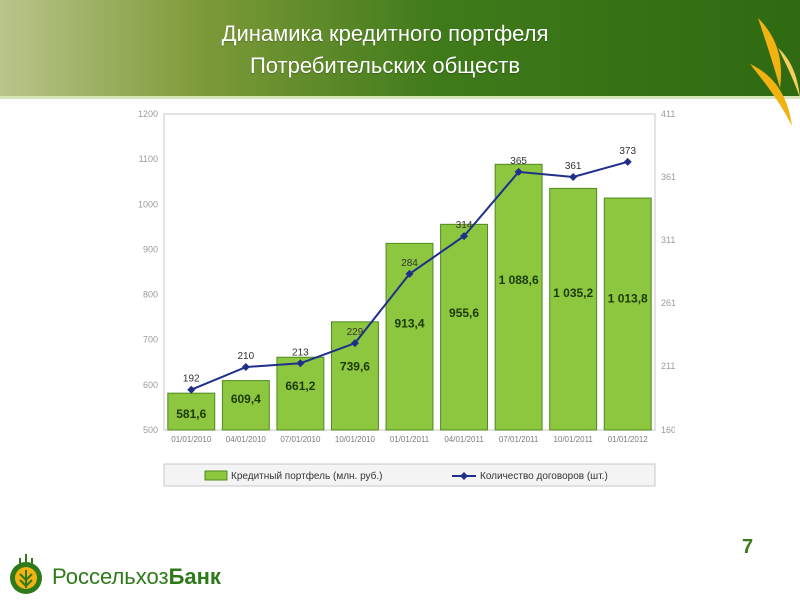 This screenshot has width=800, height=600. Describe the element at coordinates (150, 430) in the screenshot. I see `y-left-tick-label: 500` at that location.